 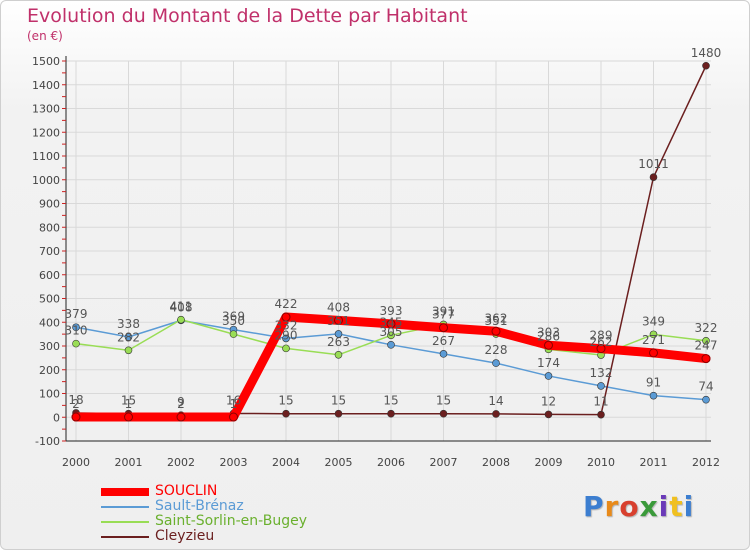 What do you see at coordinates (705, 387) in the screenshot?
I see `data-label: 74` at bounding box center [705, 387].